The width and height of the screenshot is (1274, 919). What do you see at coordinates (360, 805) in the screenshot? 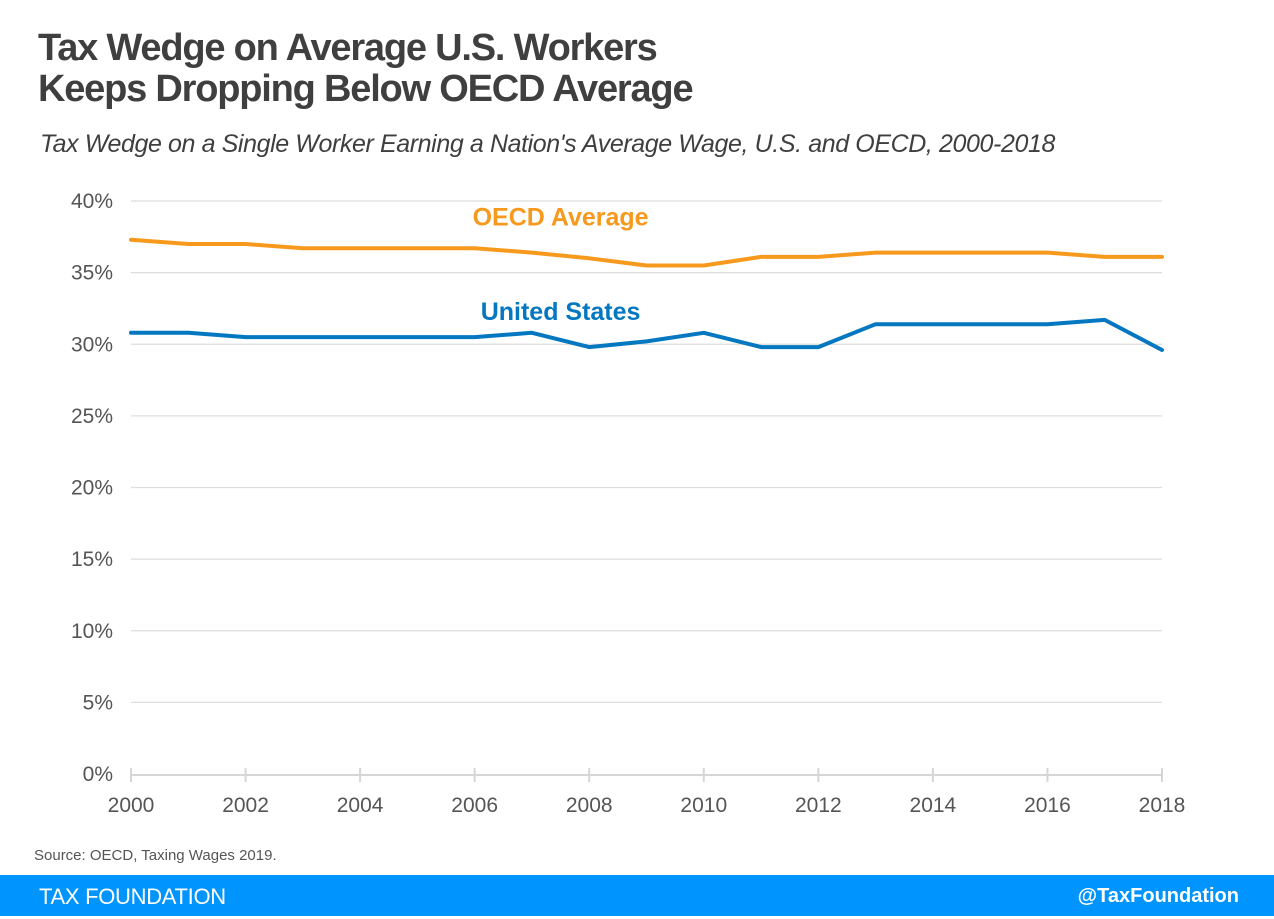
I see `x-tick-label: 2004` at bounding box center [360, 805].